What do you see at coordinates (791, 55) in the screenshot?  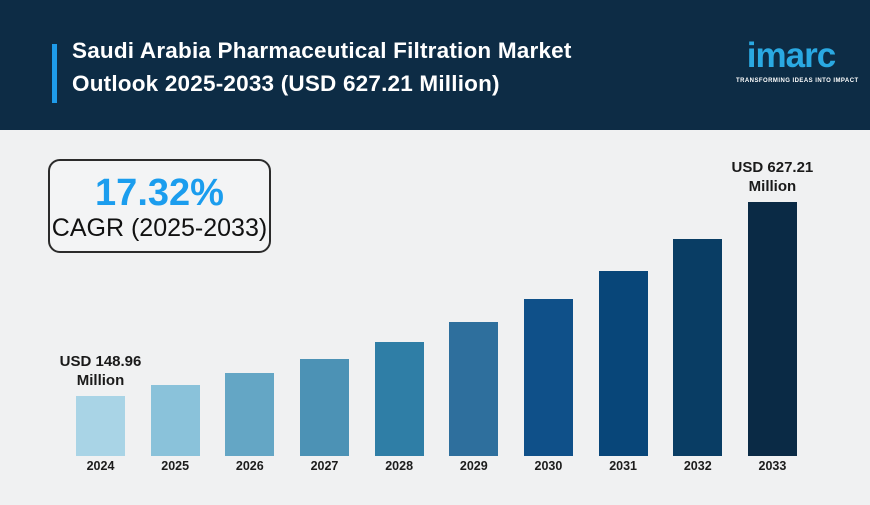 I see `imarc-logo-wordmark: imarc` at bounding box center [791, 55].